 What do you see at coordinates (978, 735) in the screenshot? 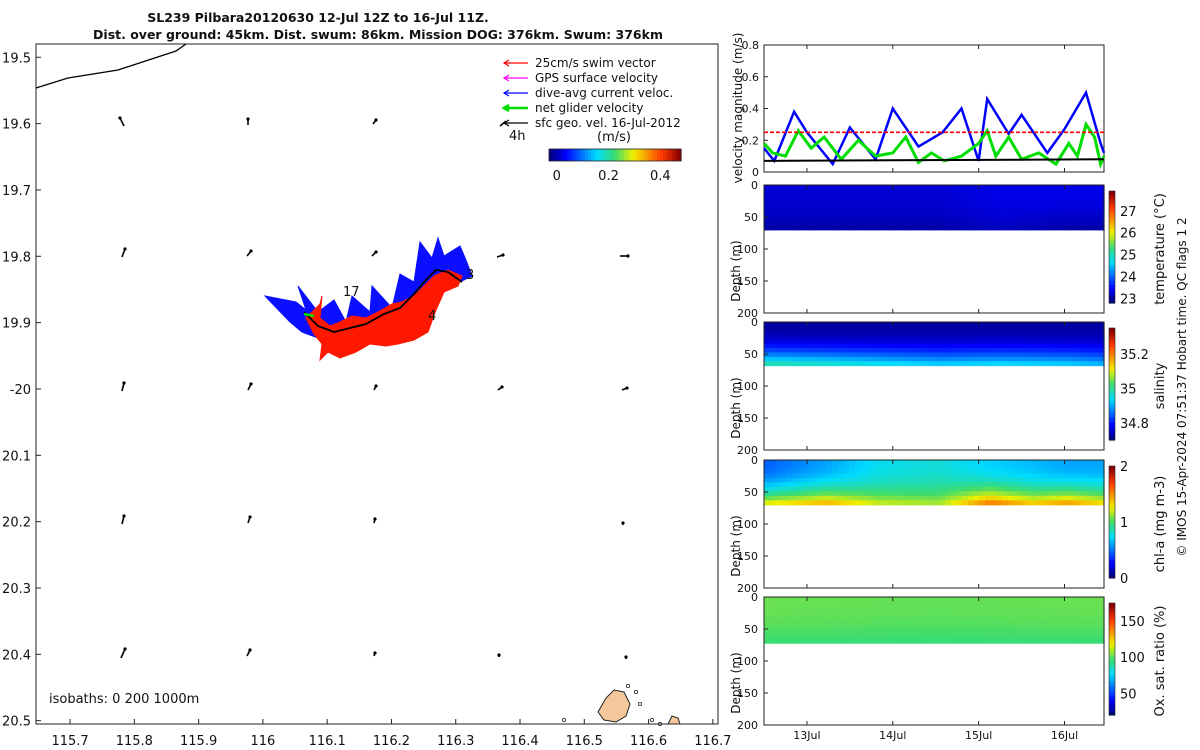
I see `time-tick-label: 15Jul` at bounding box center [978, 735].